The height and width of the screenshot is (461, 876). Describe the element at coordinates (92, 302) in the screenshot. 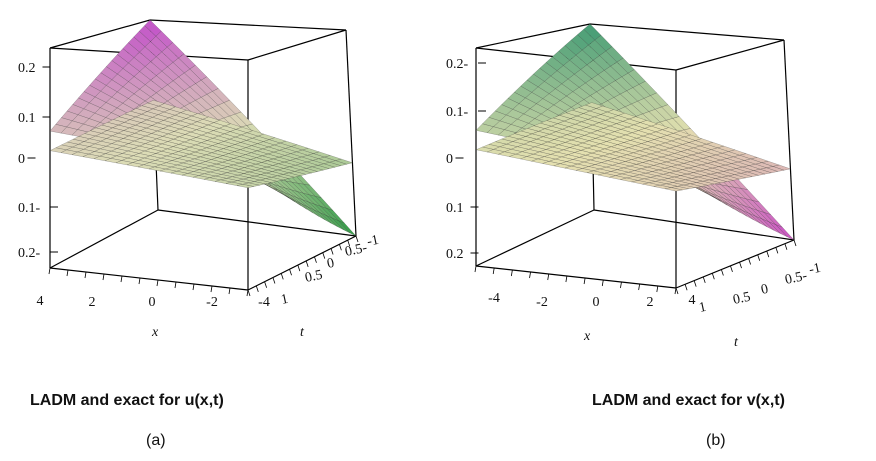

I see `x-tick-label: 2` at that location.